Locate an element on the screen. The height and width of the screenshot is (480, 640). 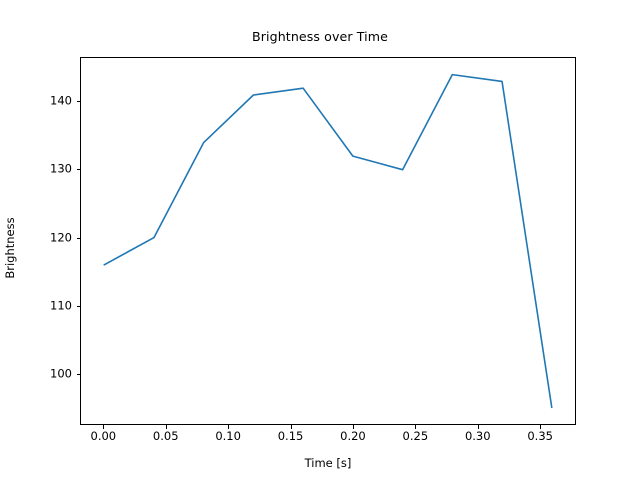
chart-title: Brightness over Time is located at coordinates (320, 36).